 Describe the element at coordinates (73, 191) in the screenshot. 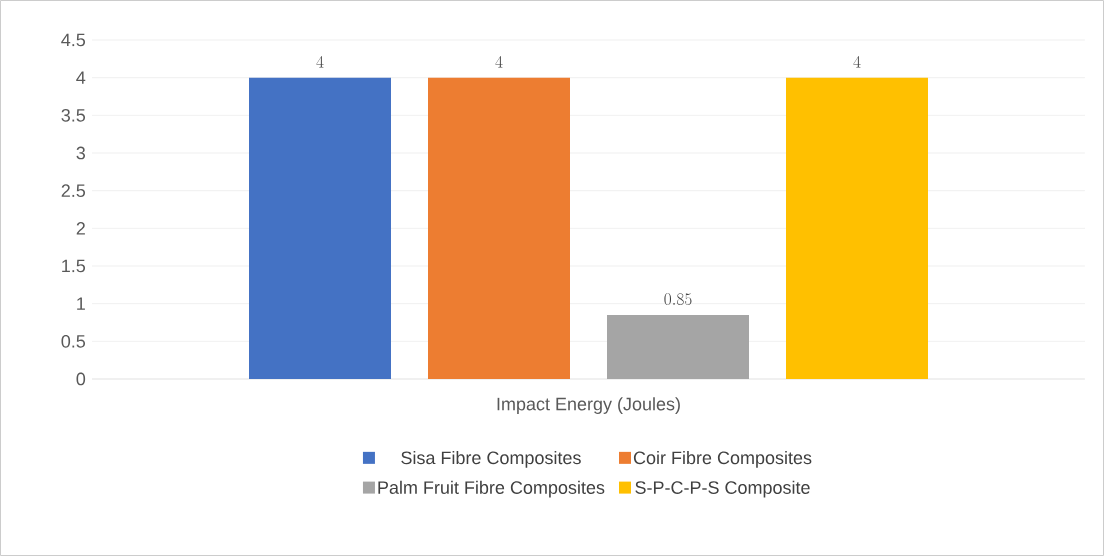

I see `y-tick-label: 2.5` at that location.